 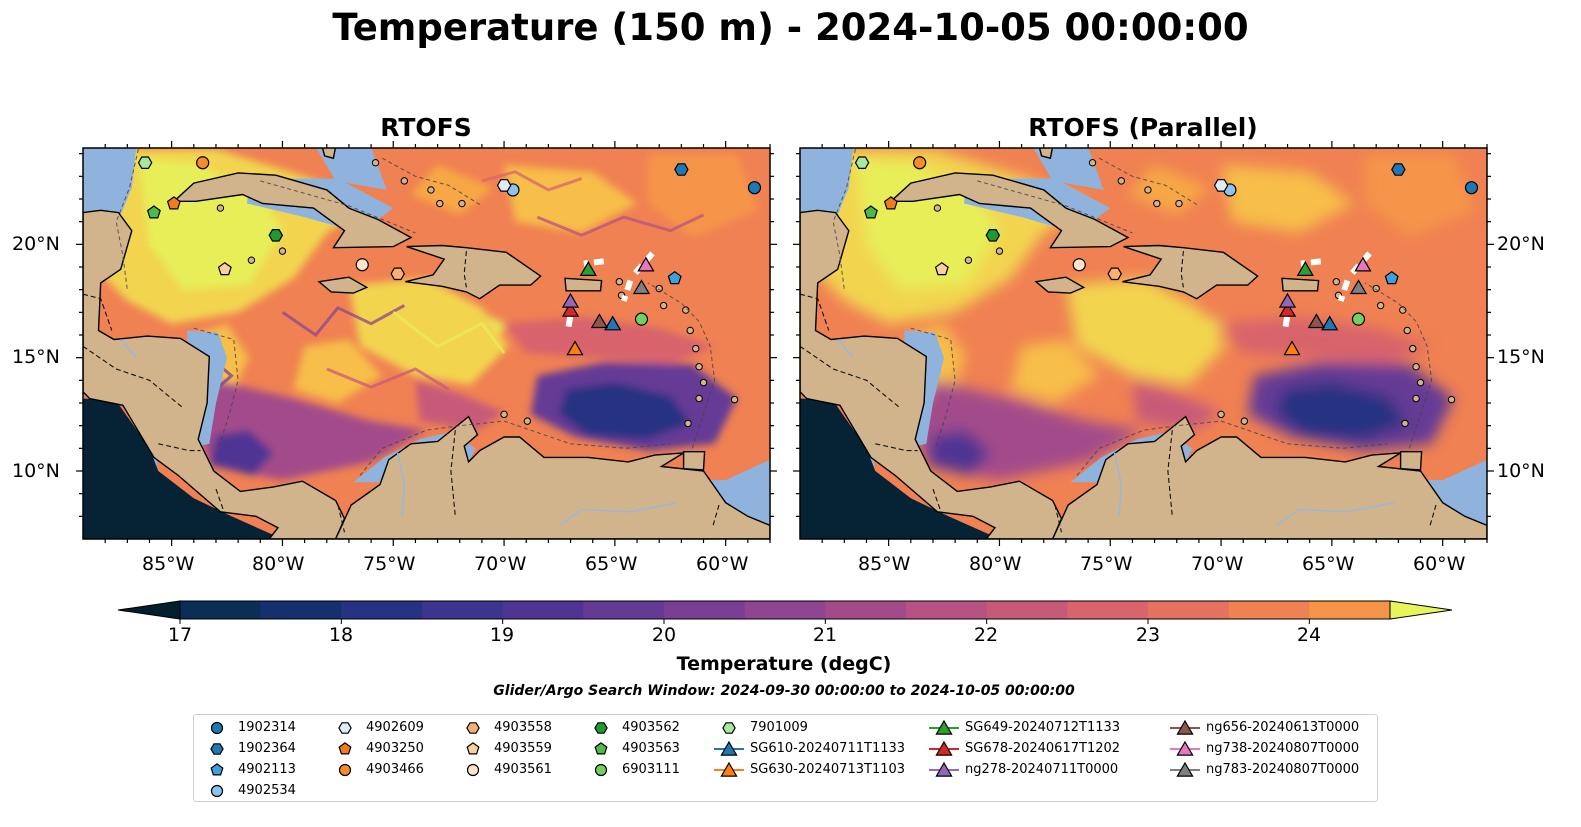 I want to click on legend-entry: 6903111, so click(x=633, y=769).